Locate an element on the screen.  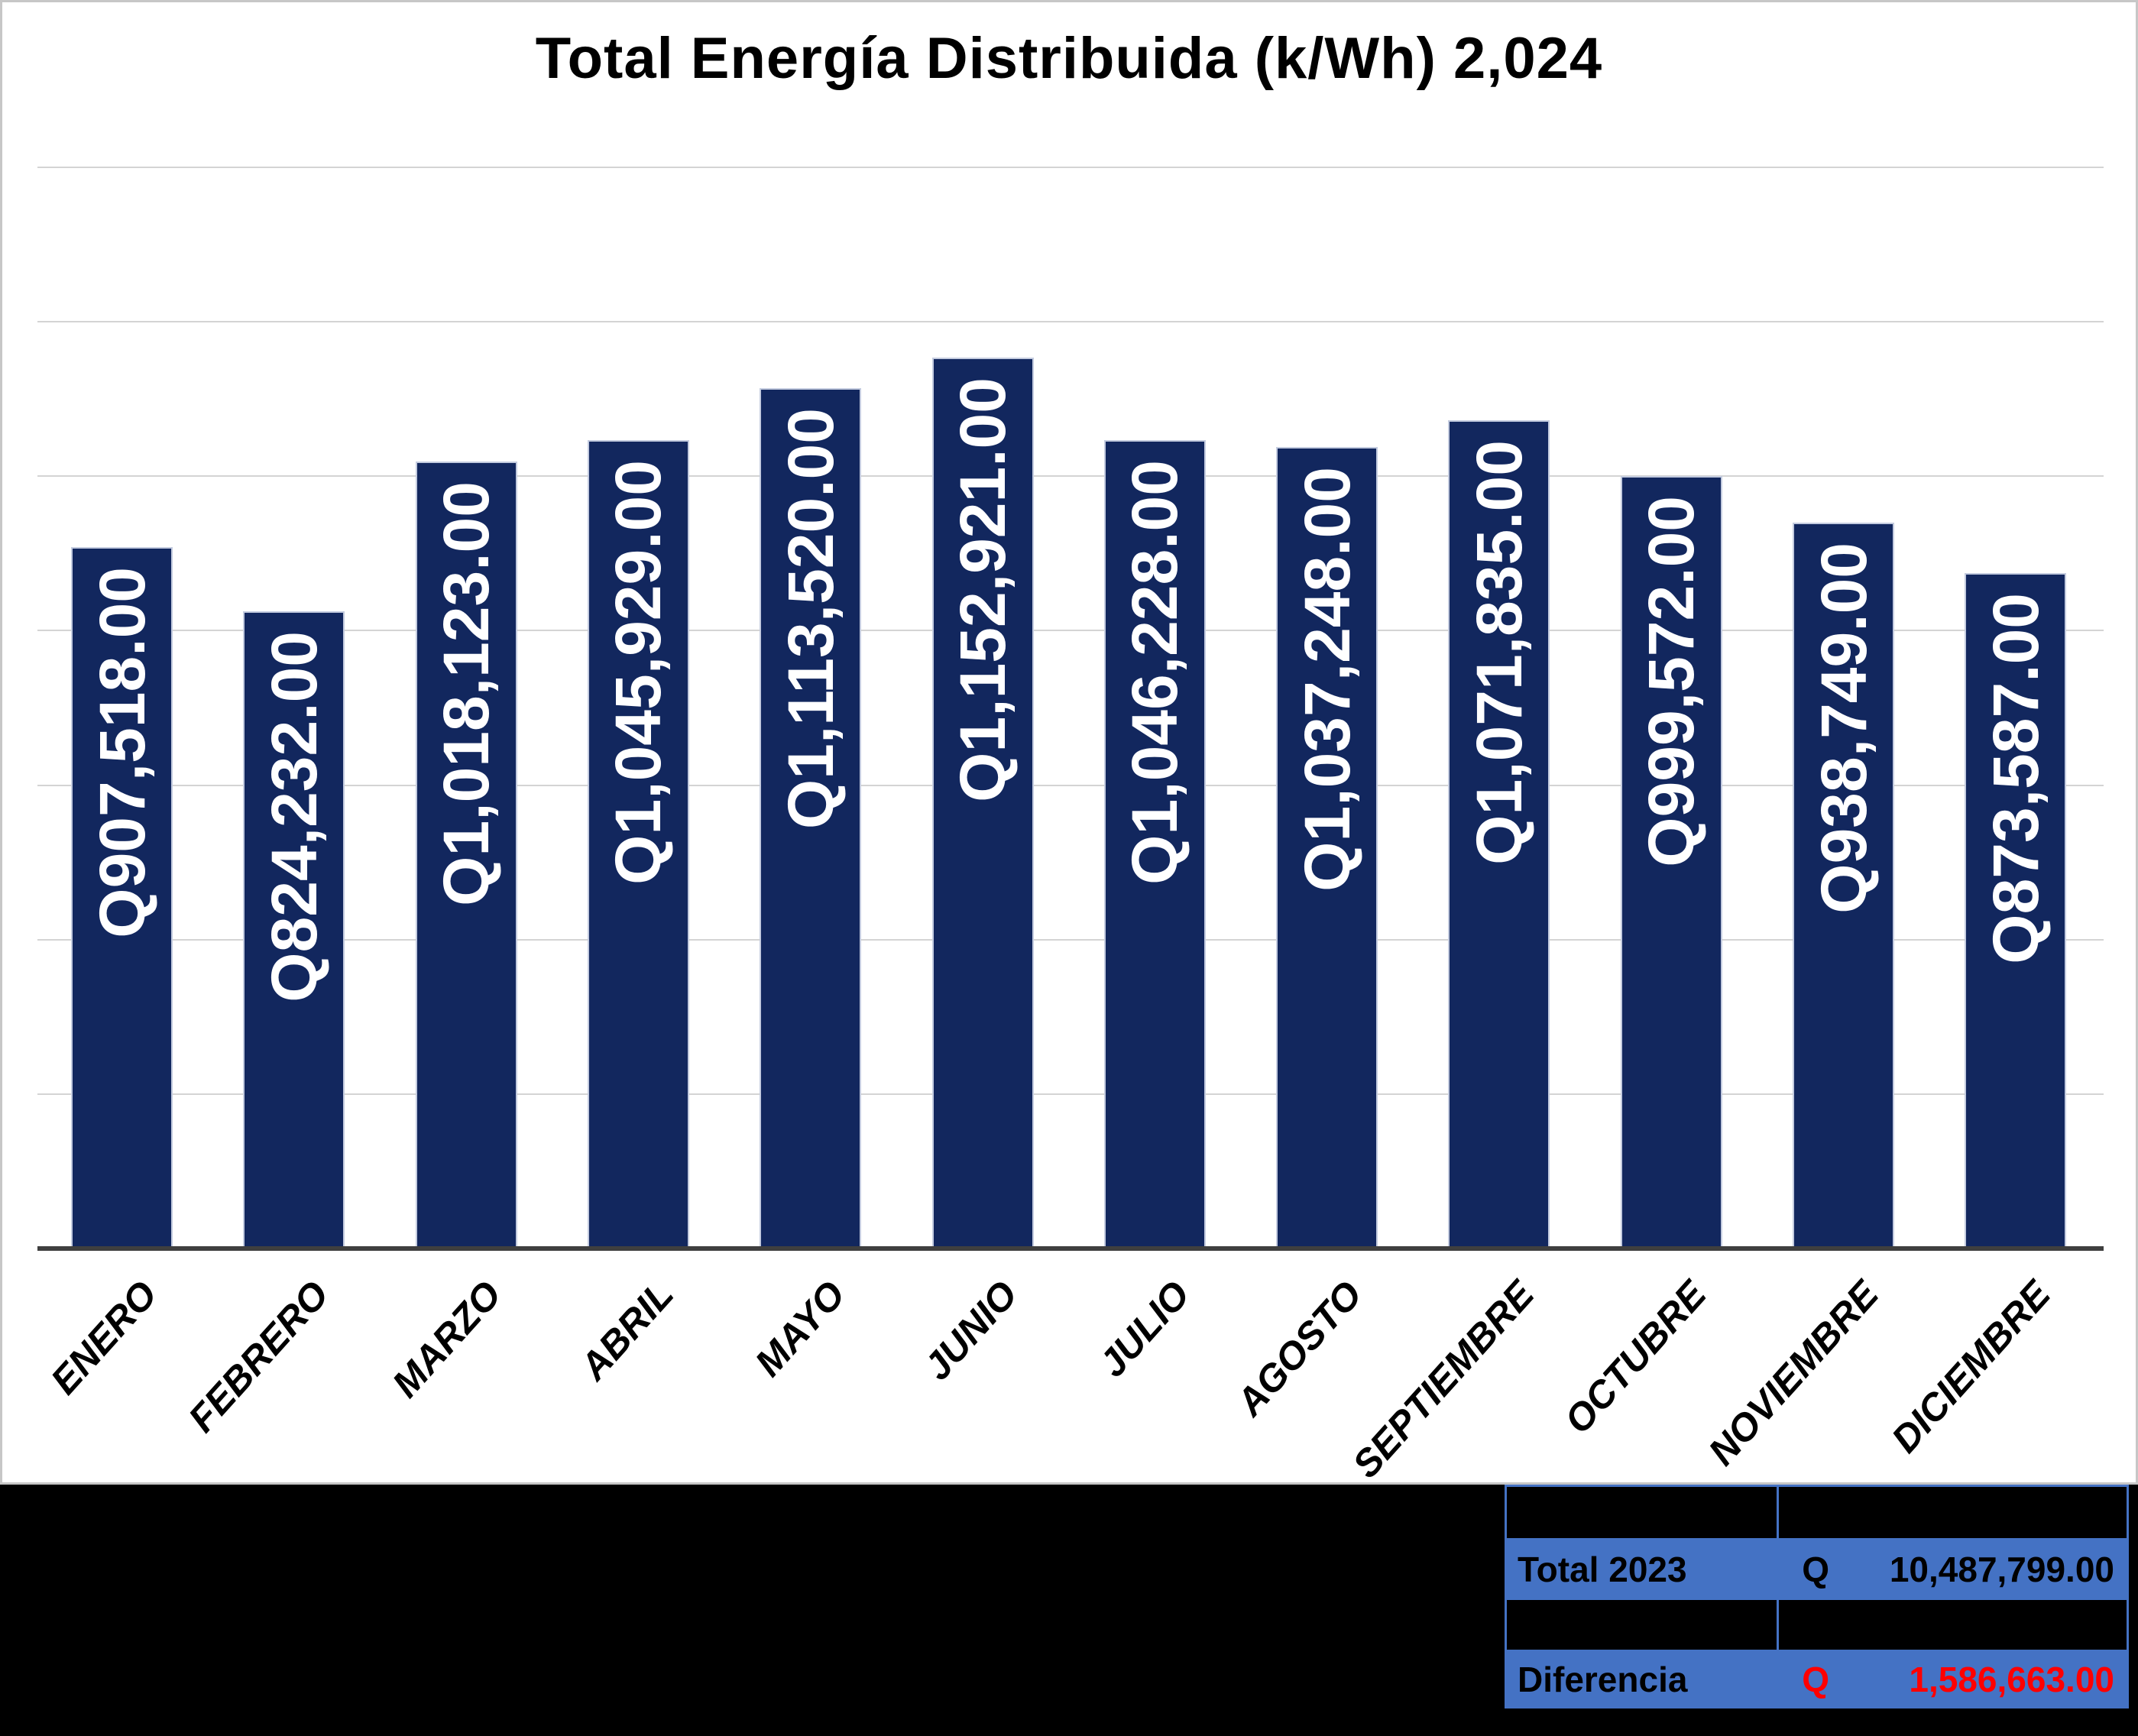
bar-value-label: Q999,572.00 is located at coordinates (1671, 681).